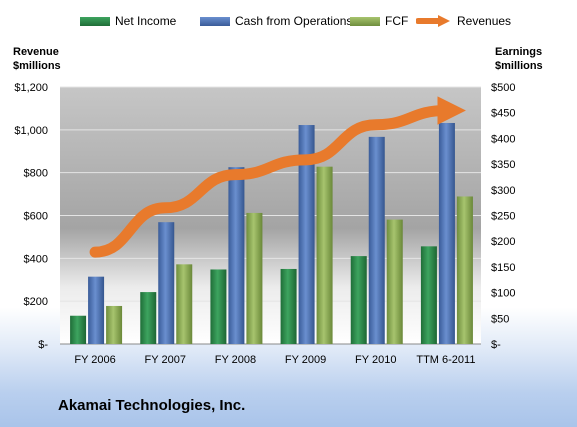  What do you see at coordinates (152, 405) in the screenshot?
I see `company-name: Akamai Technologies, Inc.` at bounding box center [152, 405].